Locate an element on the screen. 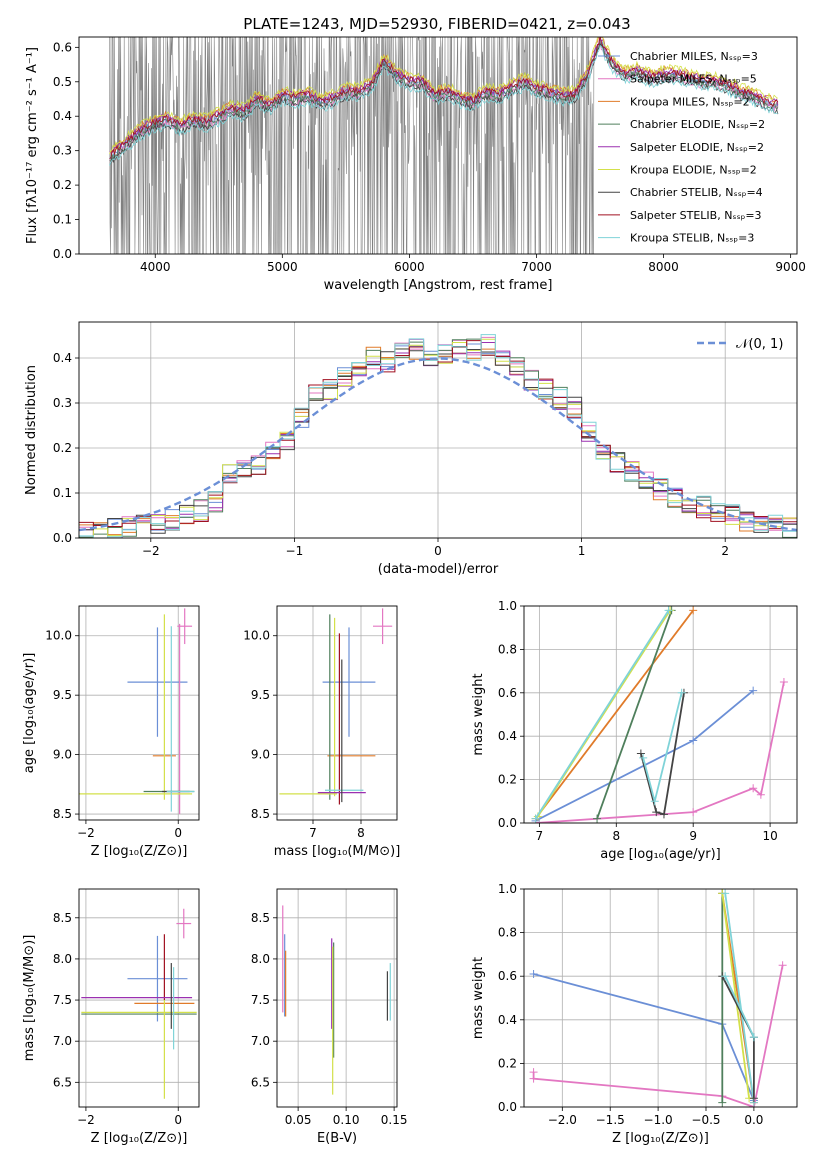  y-tick-label: 1.0 is located at coordinates (507, 889).